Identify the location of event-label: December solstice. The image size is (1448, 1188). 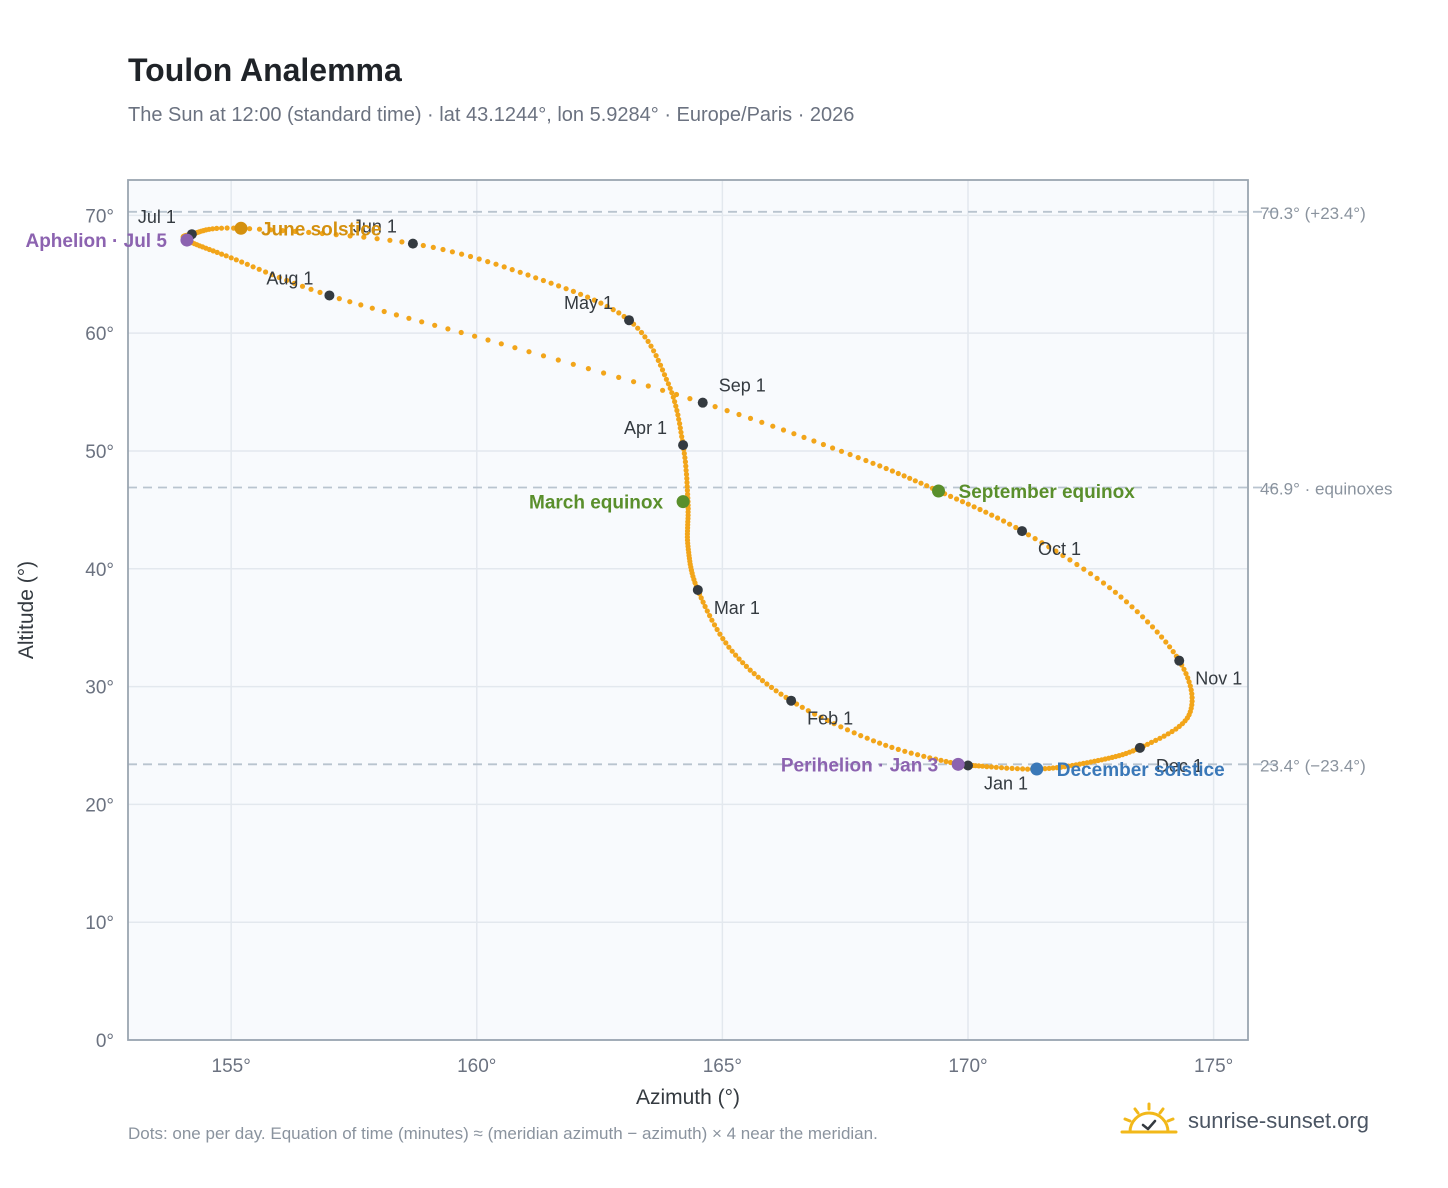
(1141, 770).